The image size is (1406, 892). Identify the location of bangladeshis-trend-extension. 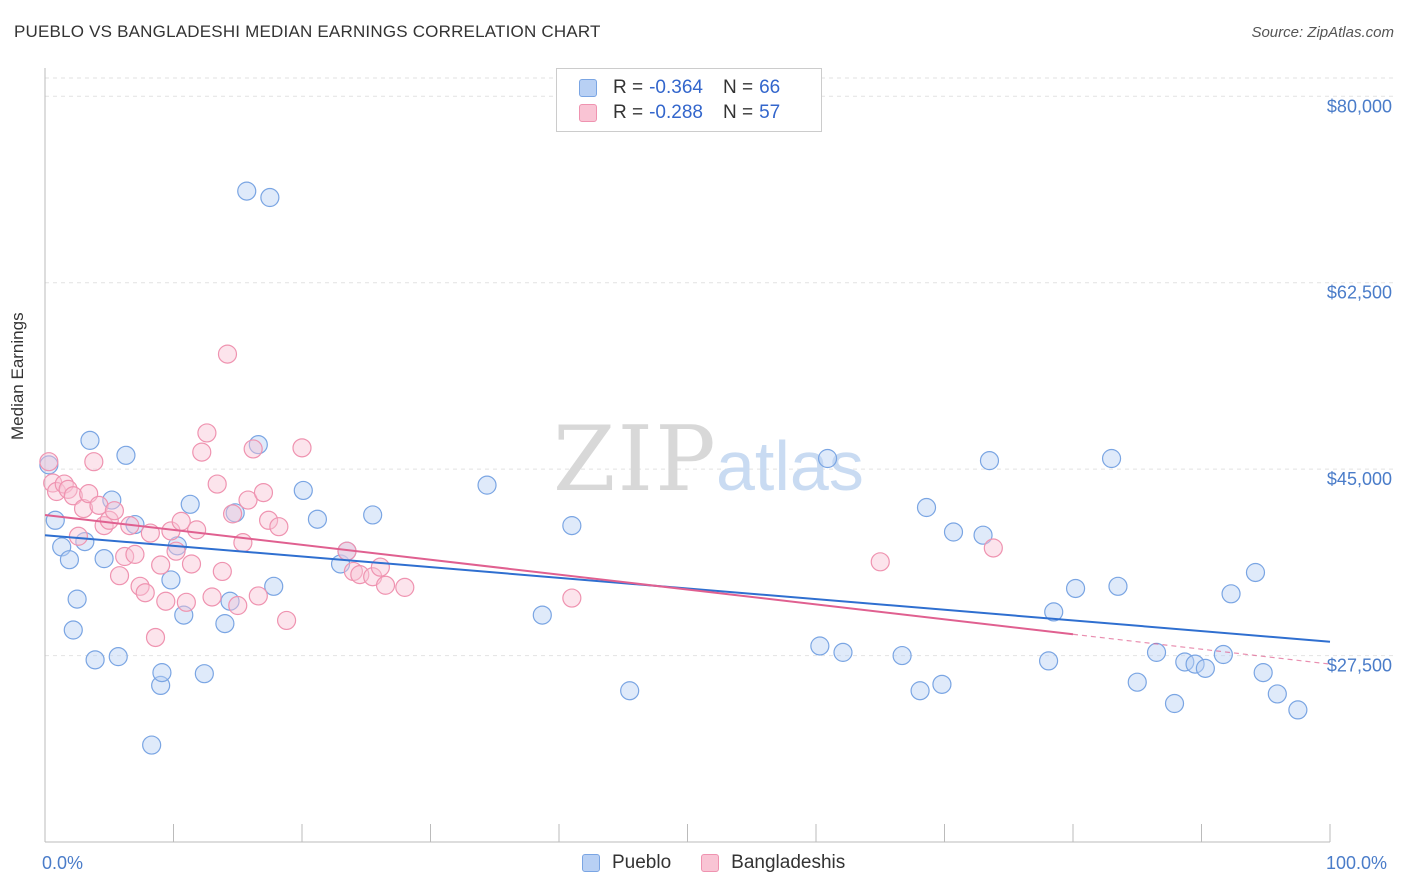
(1201, 649).